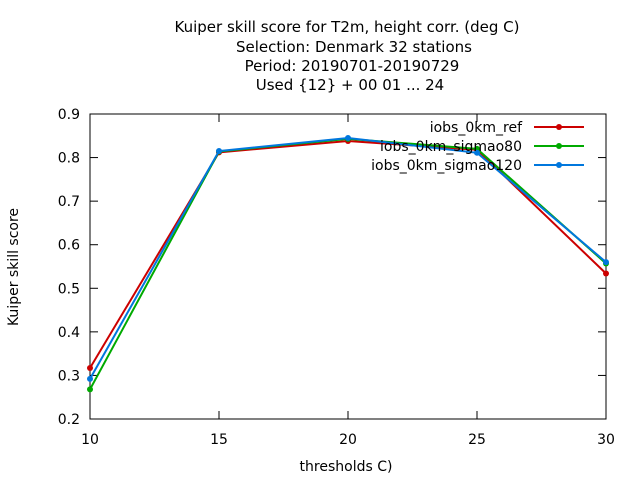 The image size is (640, 480). I want to click on title-line-2: Selection: Denmark 32 stations, so click(354, 47).